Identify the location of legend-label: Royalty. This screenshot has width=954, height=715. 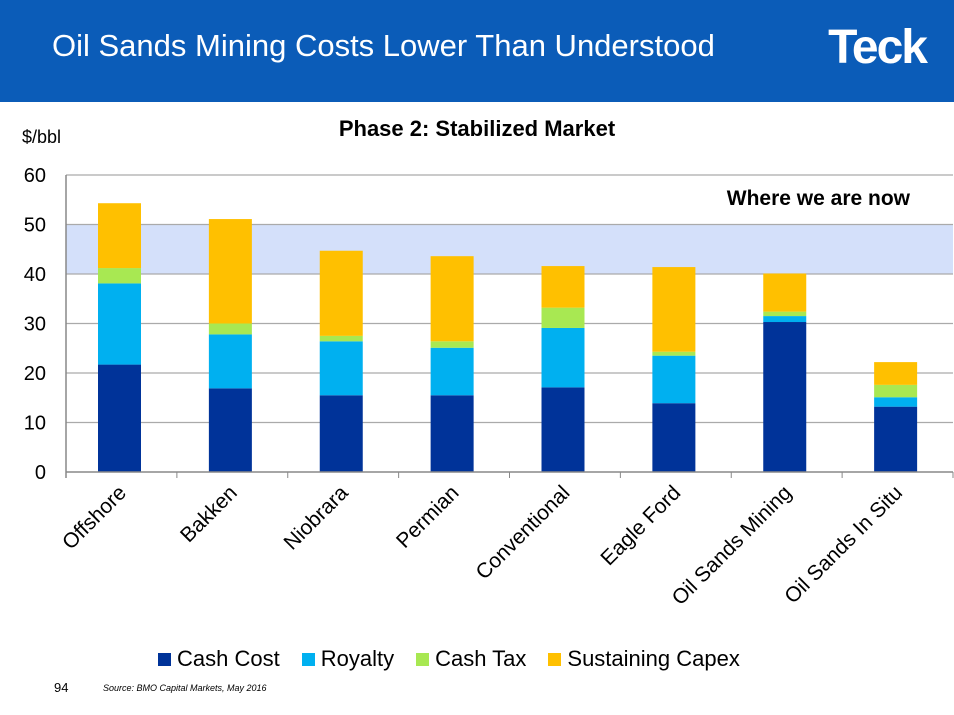
(357, 658).